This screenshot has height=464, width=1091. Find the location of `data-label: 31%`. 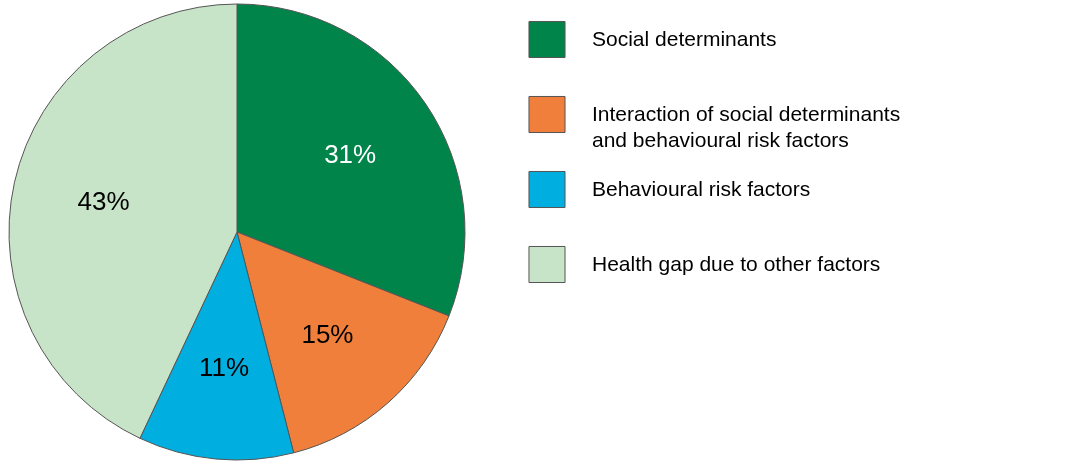

data-label: 31% is located at coordinates (350, 154).